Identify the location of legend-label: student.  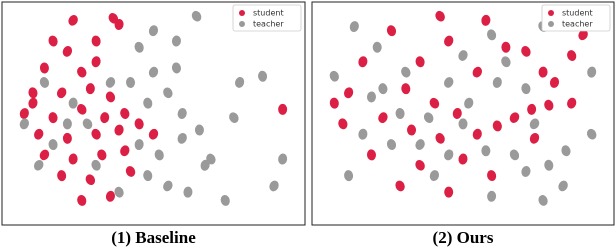
(268, 13).